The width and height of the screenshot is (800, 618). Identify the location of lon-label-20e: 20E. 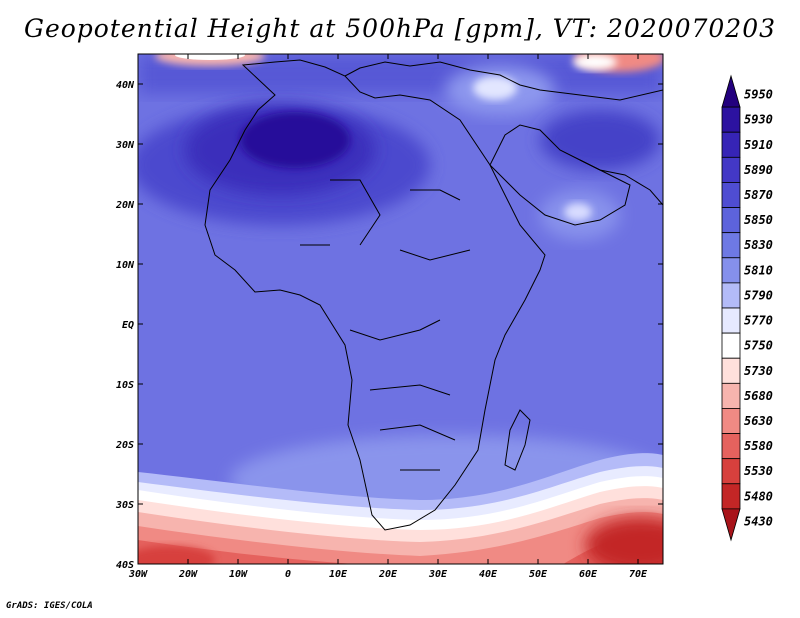
(388, 574).